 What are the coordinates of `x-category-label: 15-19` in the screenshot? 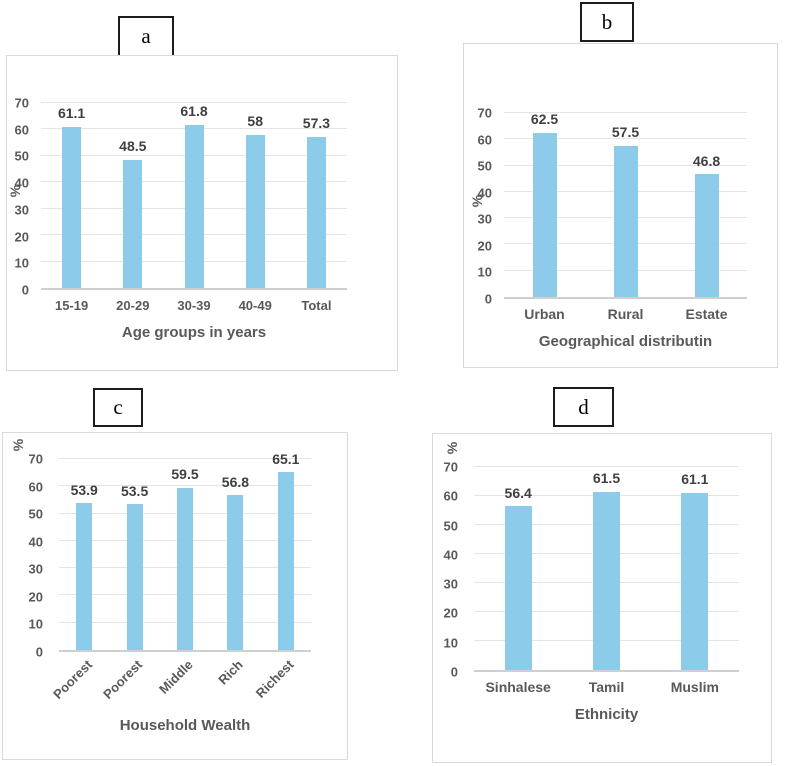 It's located at (71, 305).